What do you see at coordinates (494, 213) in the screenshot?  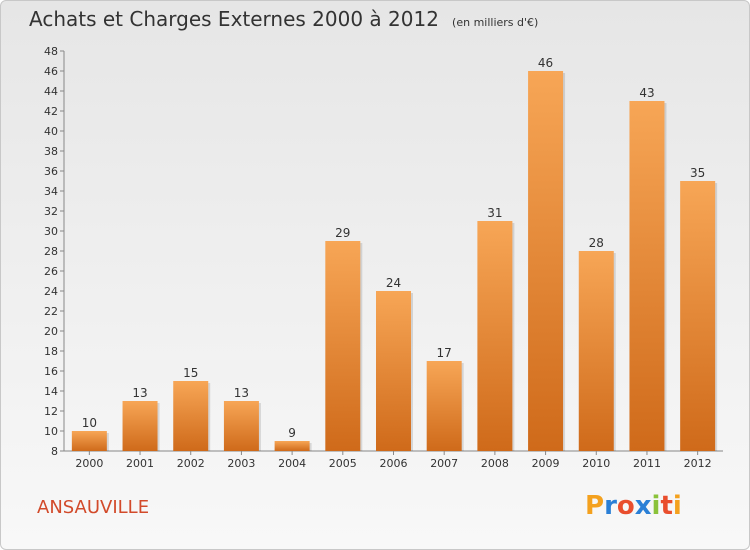 I see `bar-value-label: 31` at bounding box center [494, 213].